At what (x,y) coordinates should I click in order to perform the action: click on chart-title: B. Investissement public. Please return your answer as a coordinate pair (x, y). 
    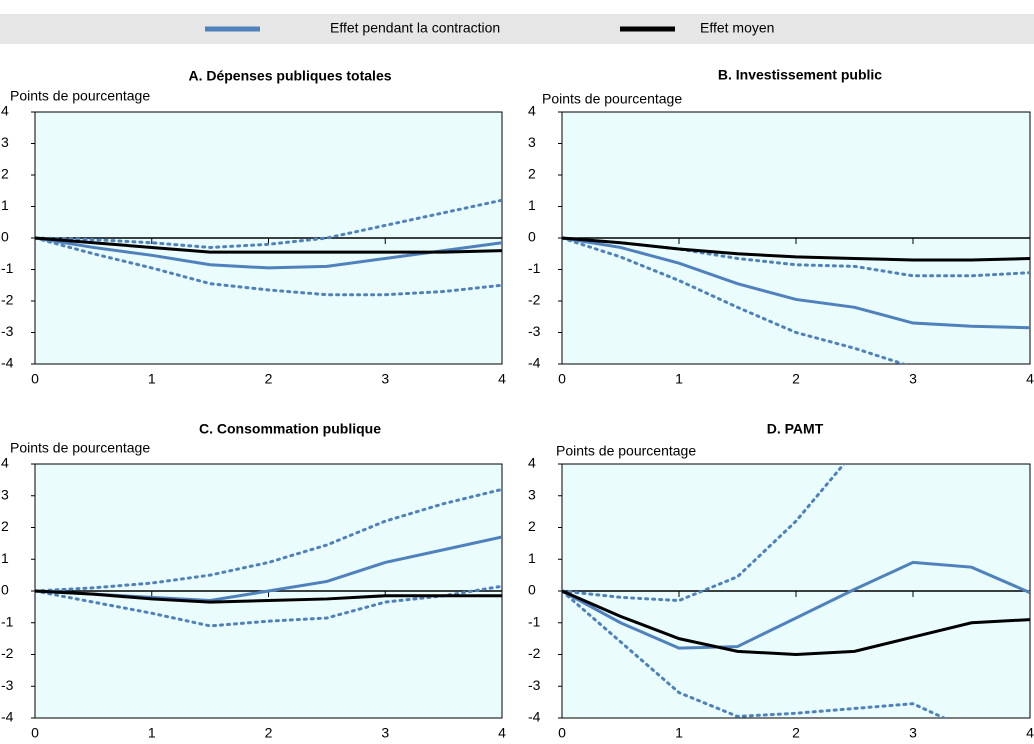
    Looking at the image, I should click on (800, 75).